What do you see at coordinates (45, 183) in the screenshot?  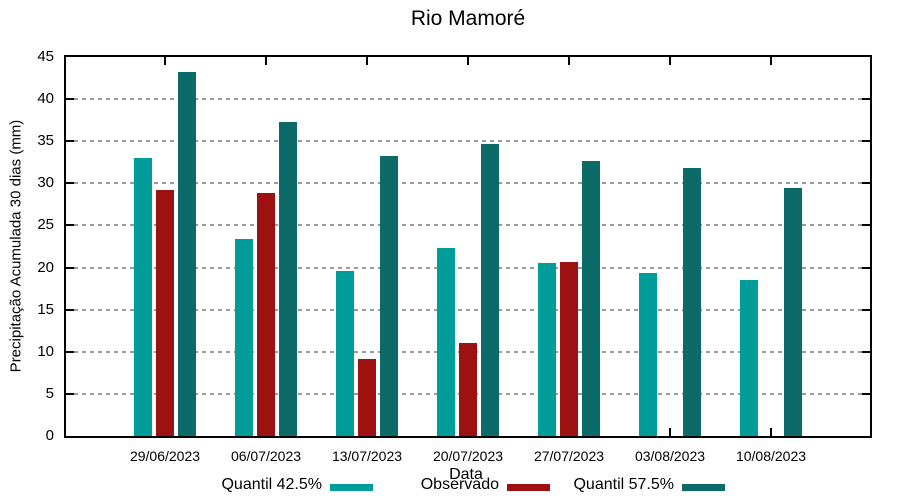 I see `y-tick-label: 30` at bounding box center [45, 183].